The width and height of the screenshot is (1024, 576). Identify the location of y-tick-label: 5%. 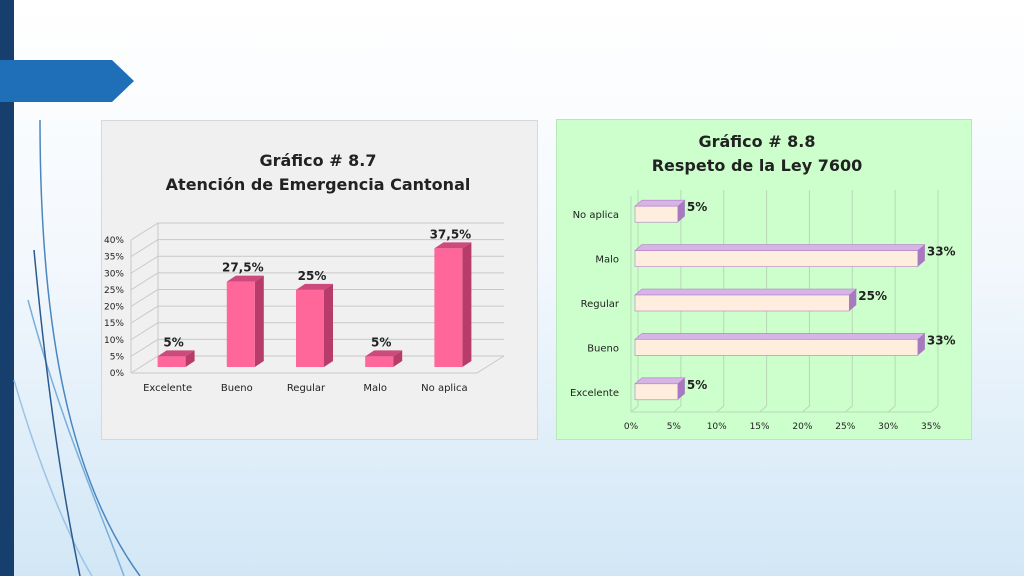
(117, 357).